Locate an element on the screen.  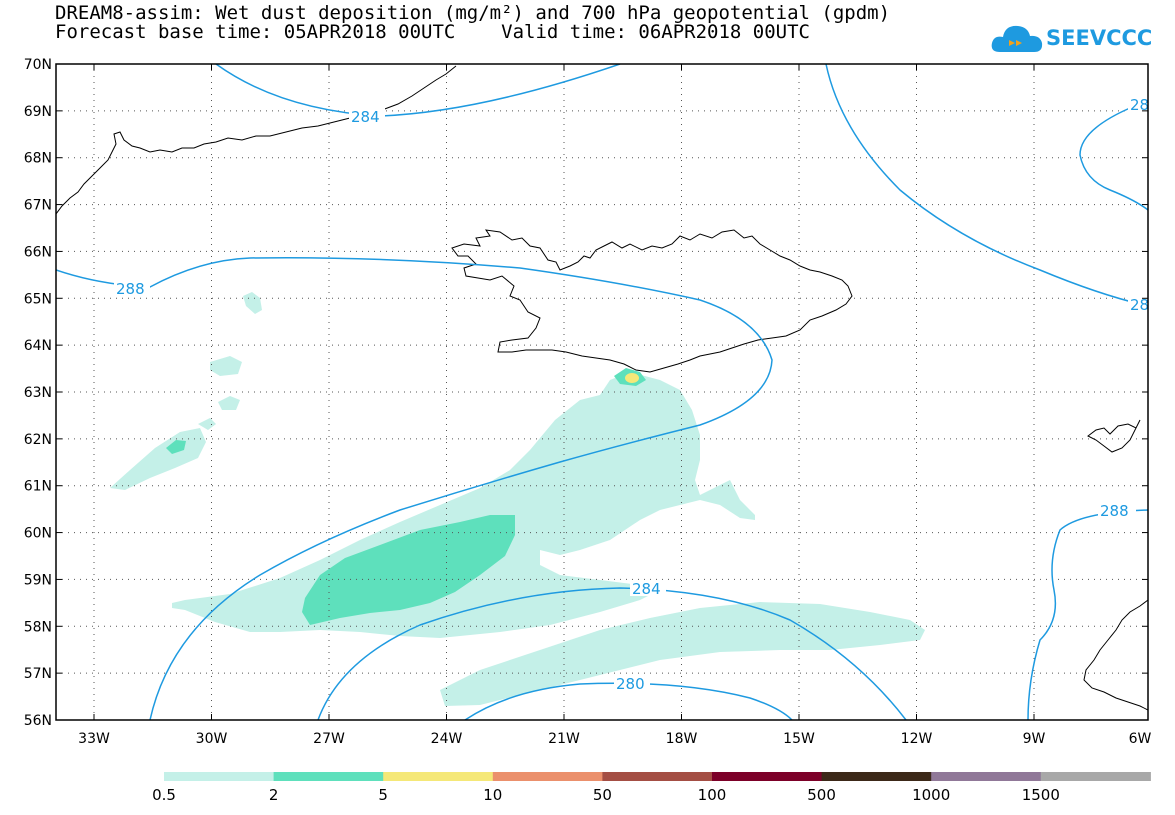
lat-label: 62N is located at coordinates (38, 440).